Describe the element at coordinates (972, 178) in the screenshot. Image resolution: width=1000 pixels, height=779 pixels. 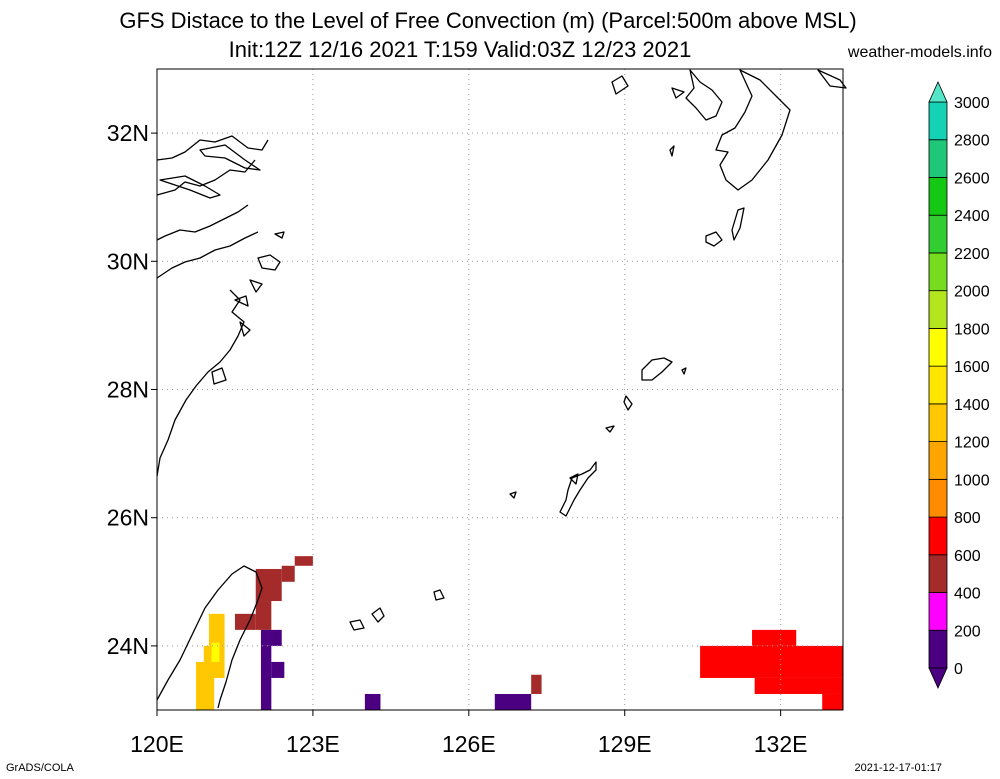
I see `colorbar-label: 2600` at that location.